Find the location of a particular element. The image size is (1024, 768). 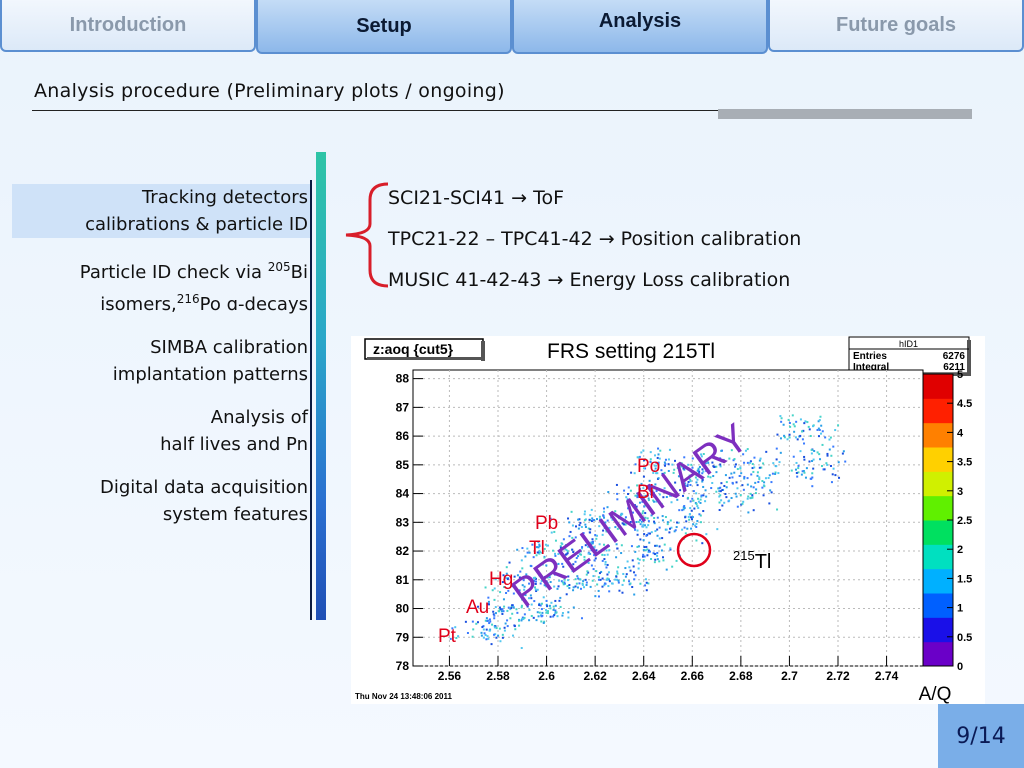

outline-item-simba: SIMBA calibration implantation patterns is located at coordinates (210, 361).